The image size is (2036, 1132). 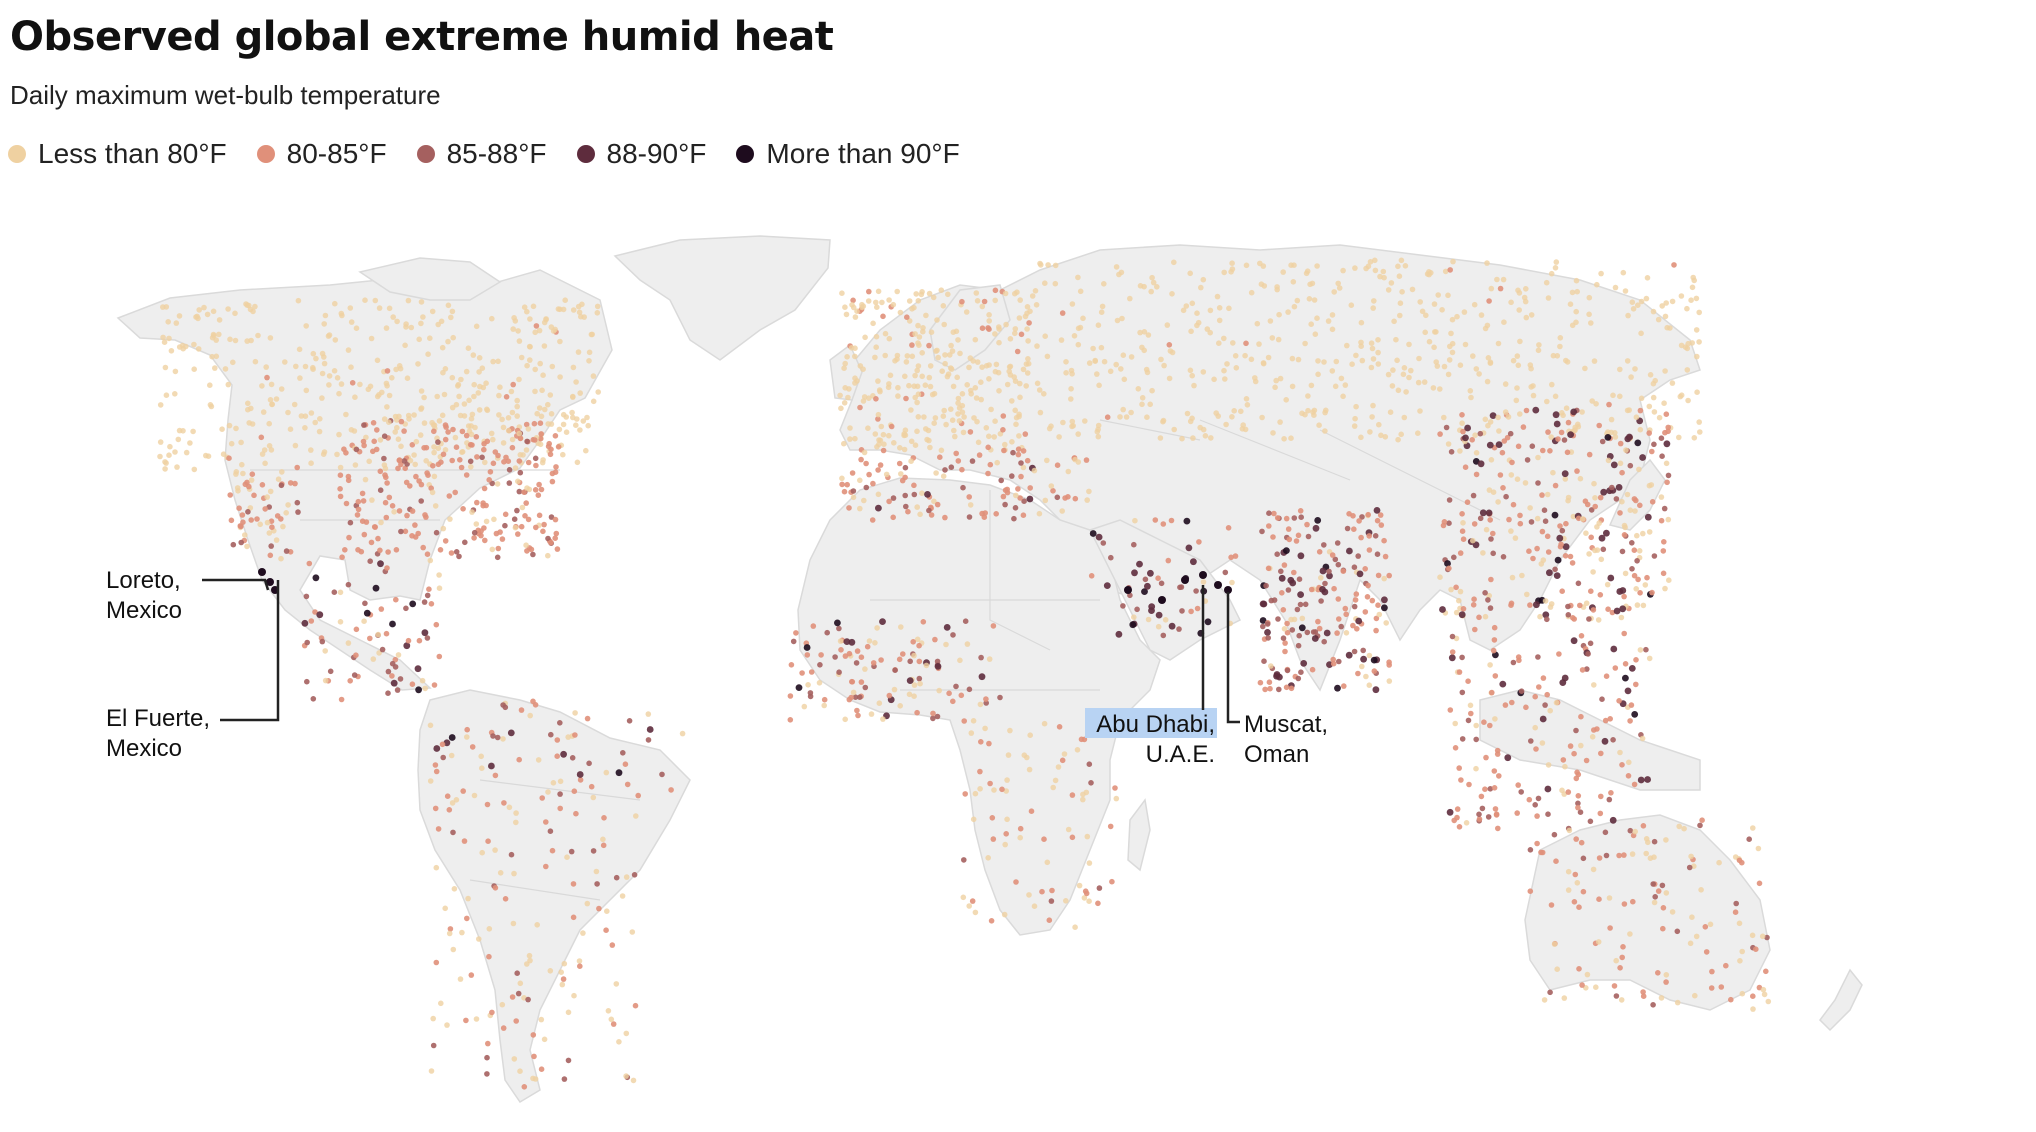 I want to click on japan, so click(x=1637, y=494).